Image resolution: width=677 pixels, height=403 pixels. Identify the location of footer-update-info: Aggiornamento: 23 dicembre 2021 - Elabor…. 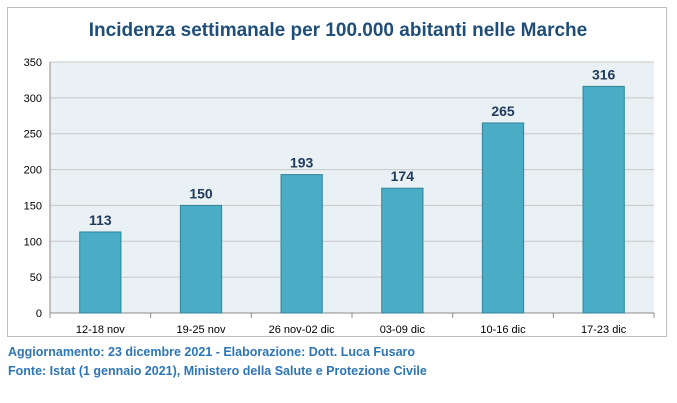
(212, 352).